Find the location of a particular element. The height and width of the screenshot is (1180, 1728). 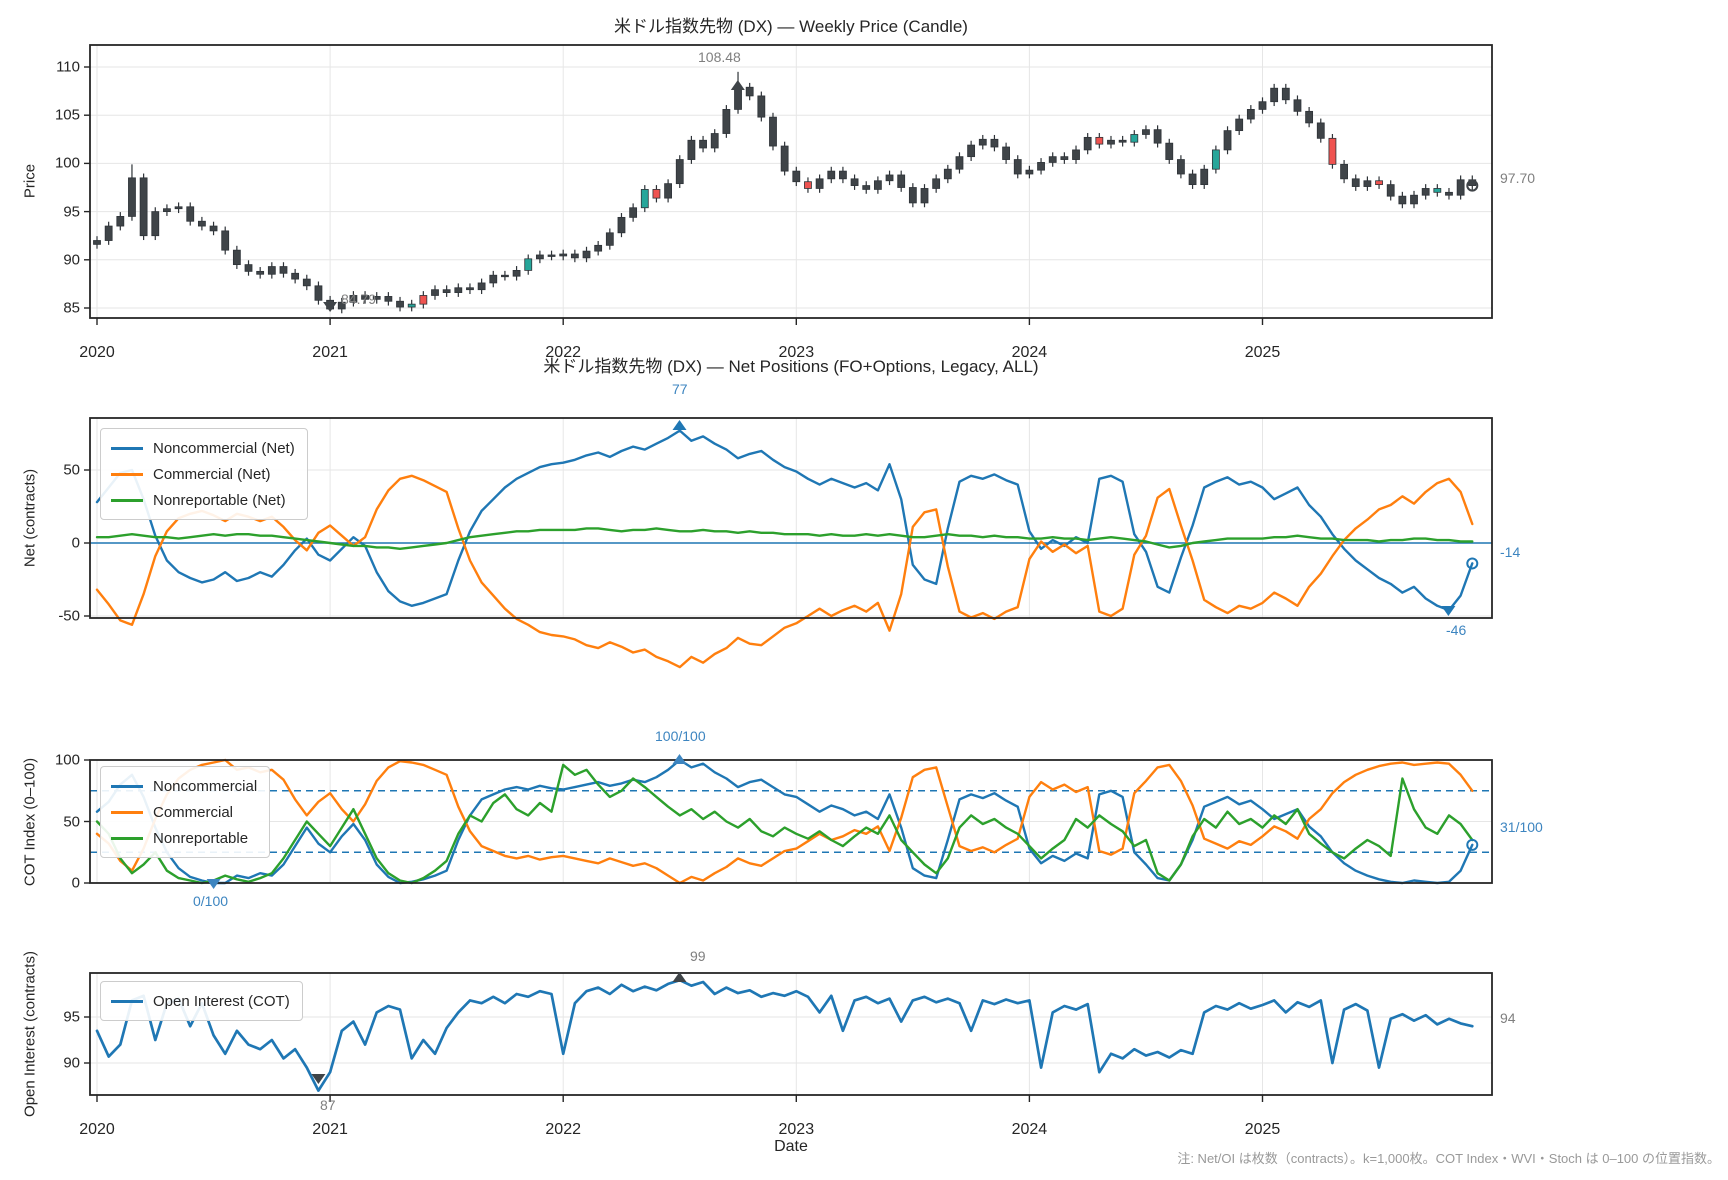

price-max-annotation: 108.48 is located at coordinates (719, 57).